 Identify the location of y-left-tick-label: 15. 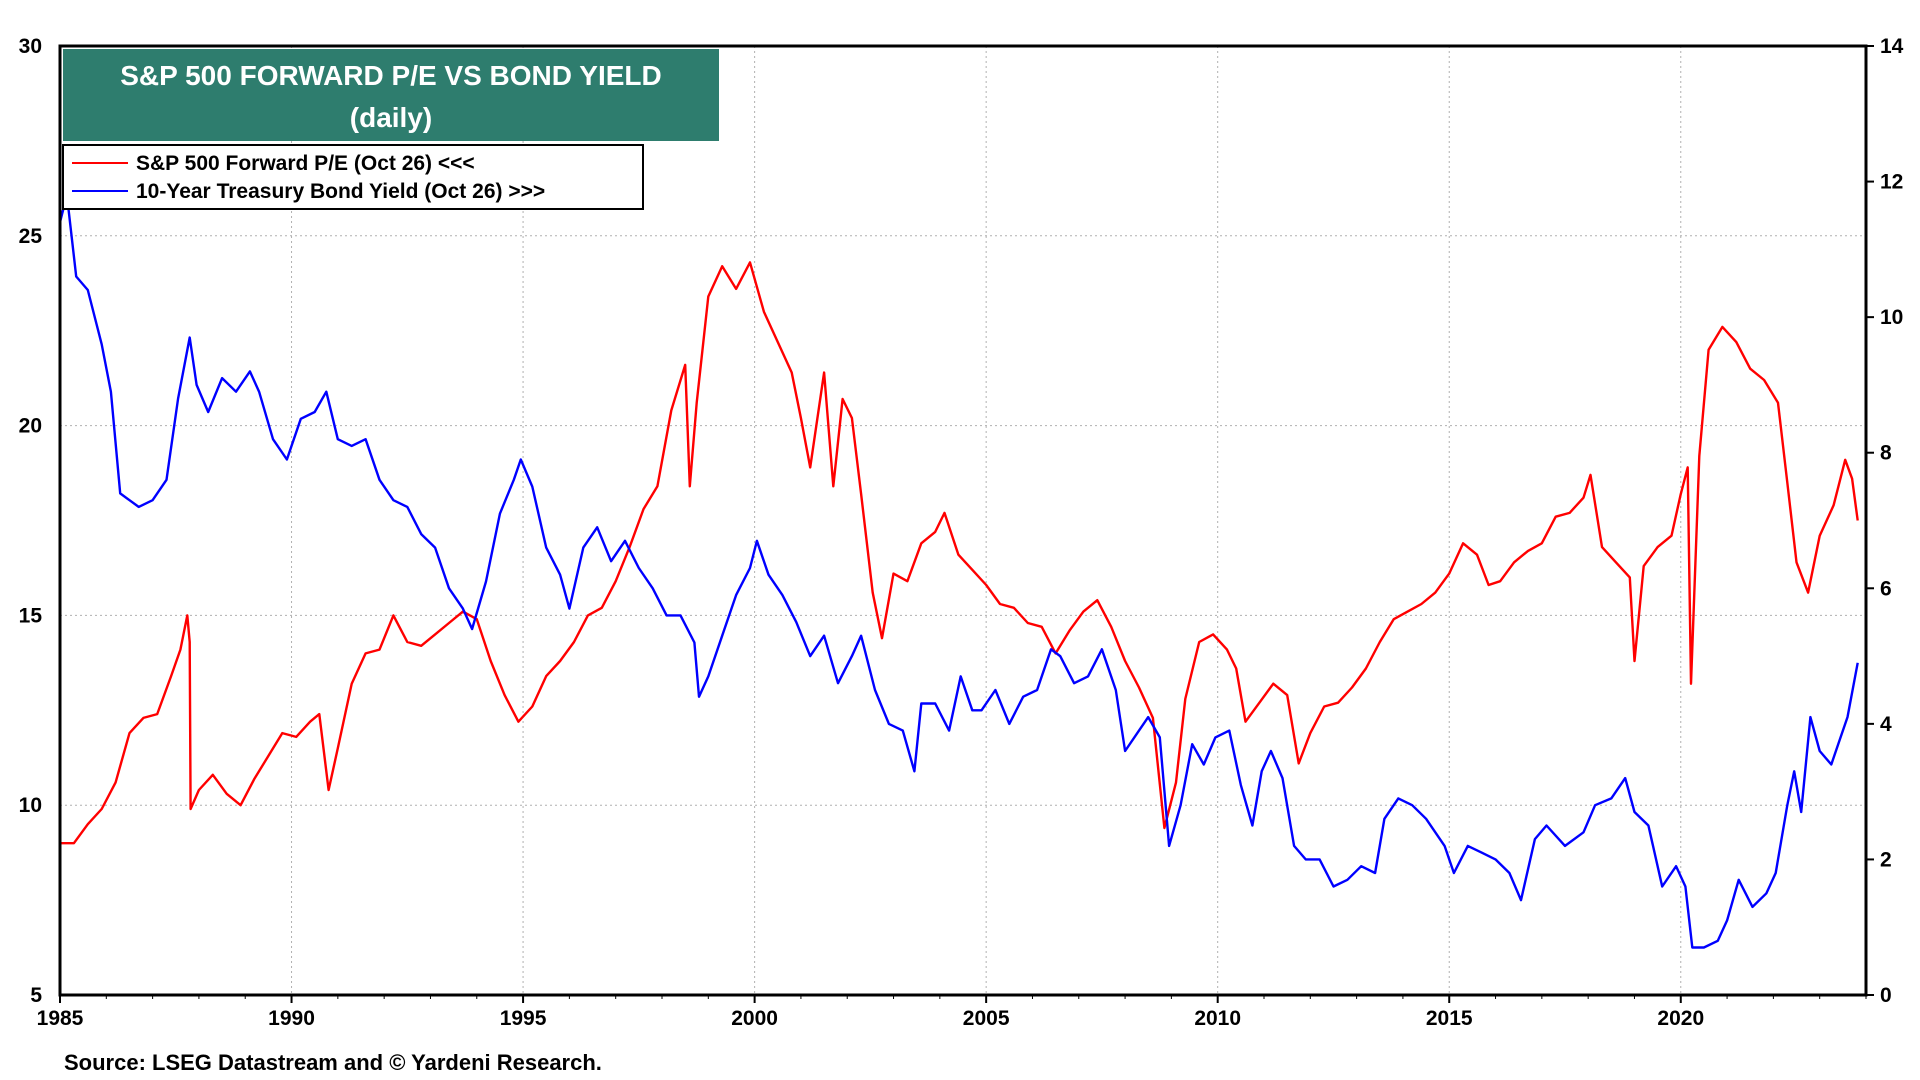
(31, 615).